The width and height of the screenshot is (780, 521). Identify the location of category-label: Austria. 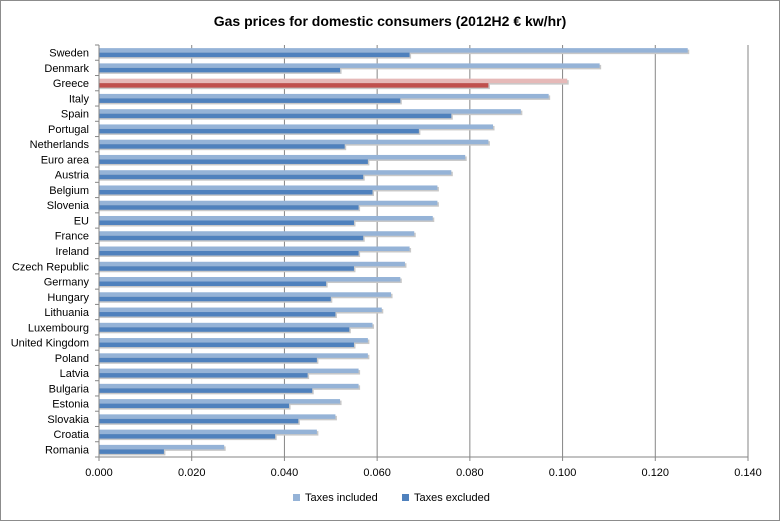
(72, 176).